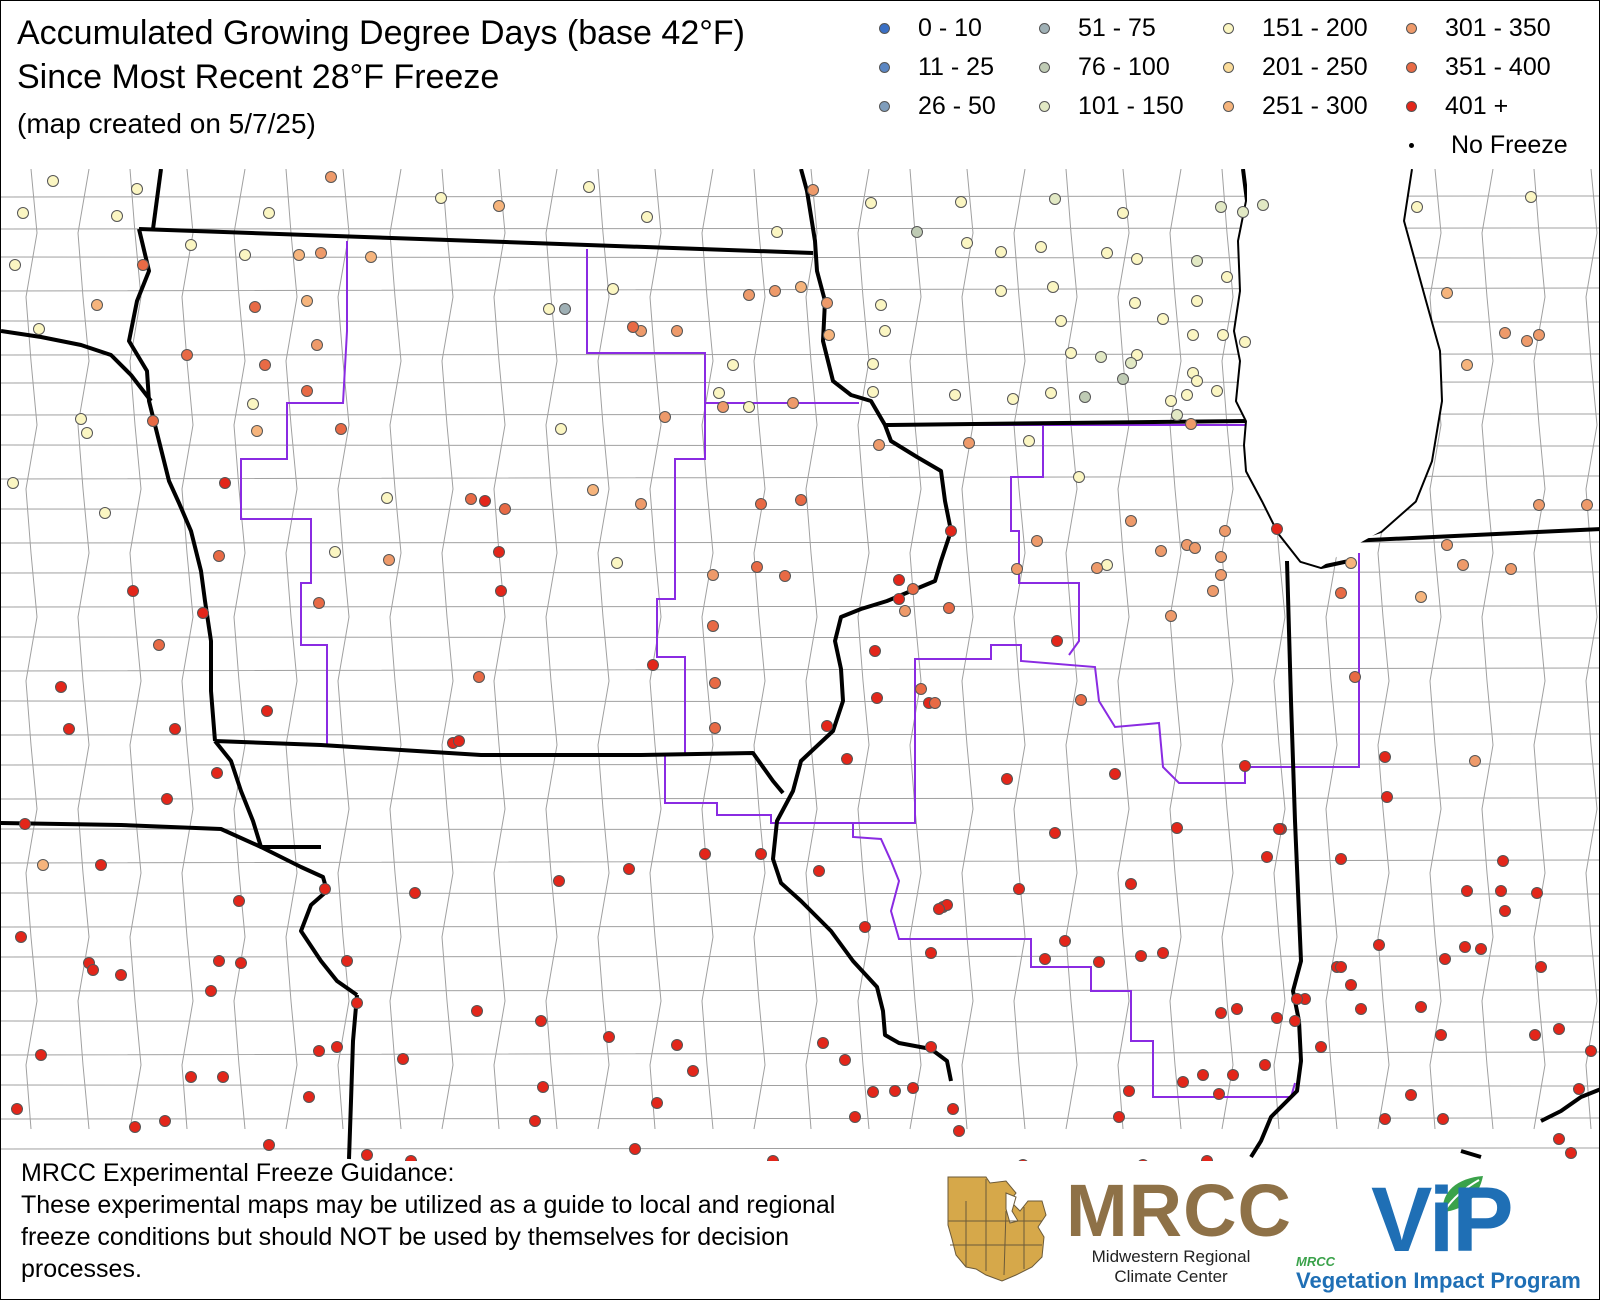  I want to click on legend-label: 301 - 350, so click(1498, 27).